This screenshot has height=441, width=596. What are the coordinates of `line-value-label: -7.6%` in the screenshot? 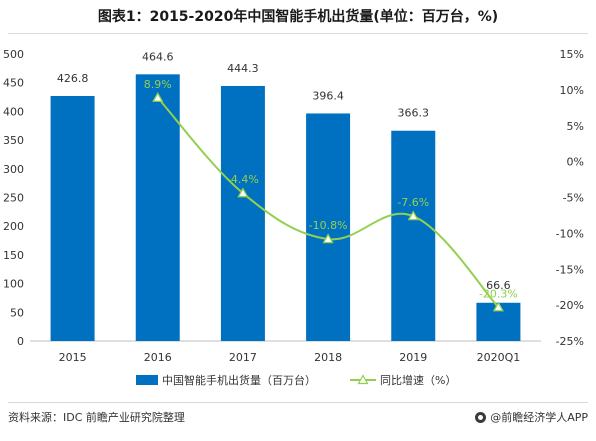 It's located at (413, 202).